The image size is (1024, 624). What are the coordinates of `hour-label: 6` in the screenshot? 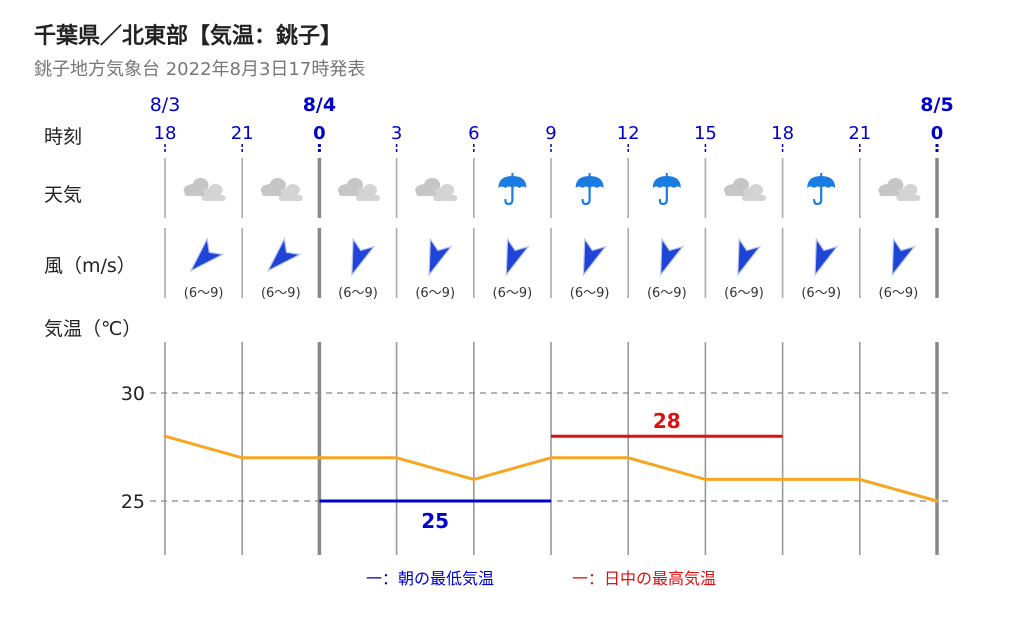 It's located at (473, 133).